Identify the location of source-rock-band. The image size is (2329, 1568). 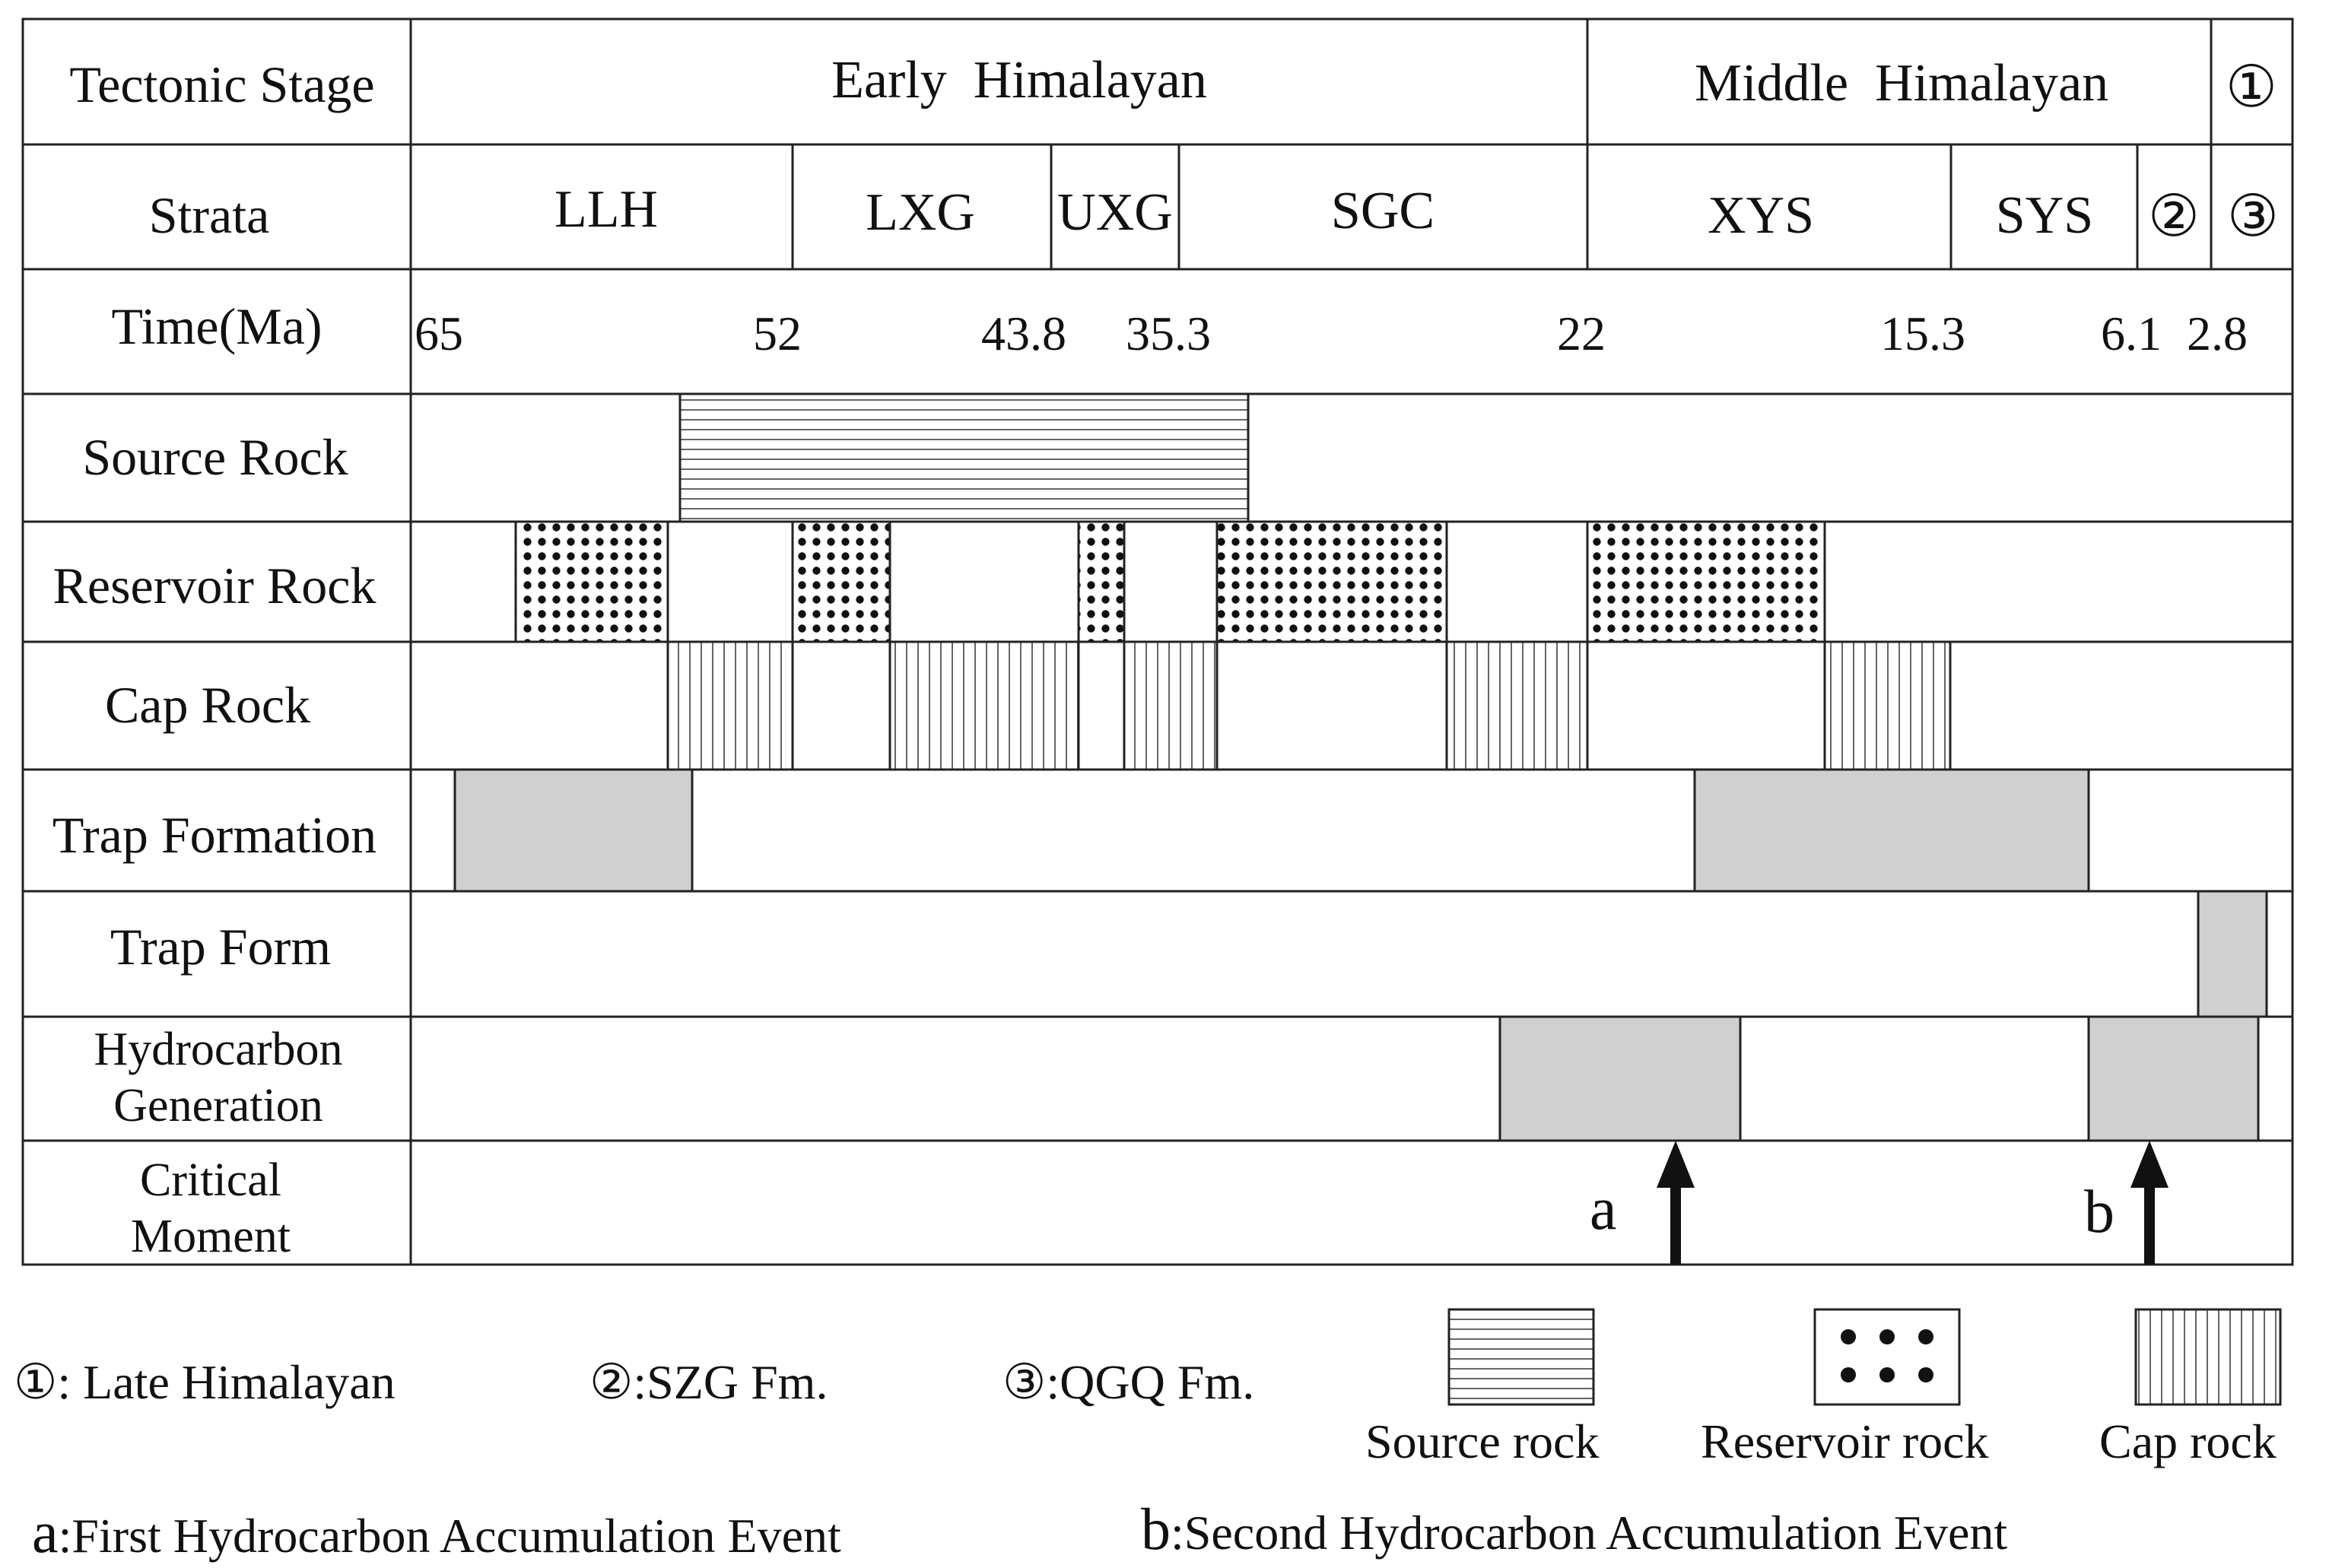
(964, 457).